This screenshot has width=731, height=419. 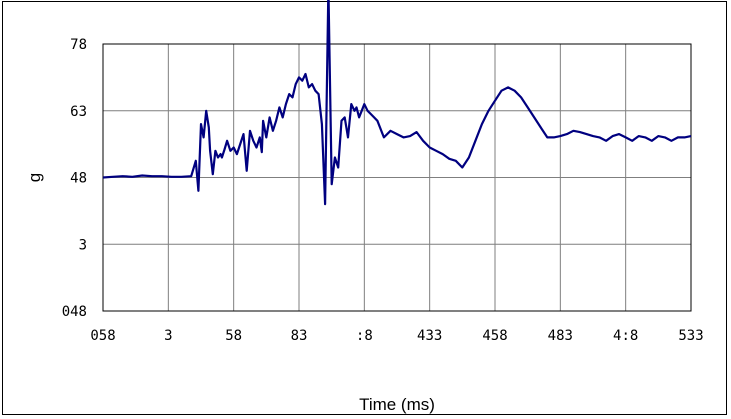 What do you see at coordinates (396, 336) in the screenshot?
I see `x-axis-ticks: 058 3 58 83 :8 433 458 483 4:8 533` at bounding box center [396, 336].